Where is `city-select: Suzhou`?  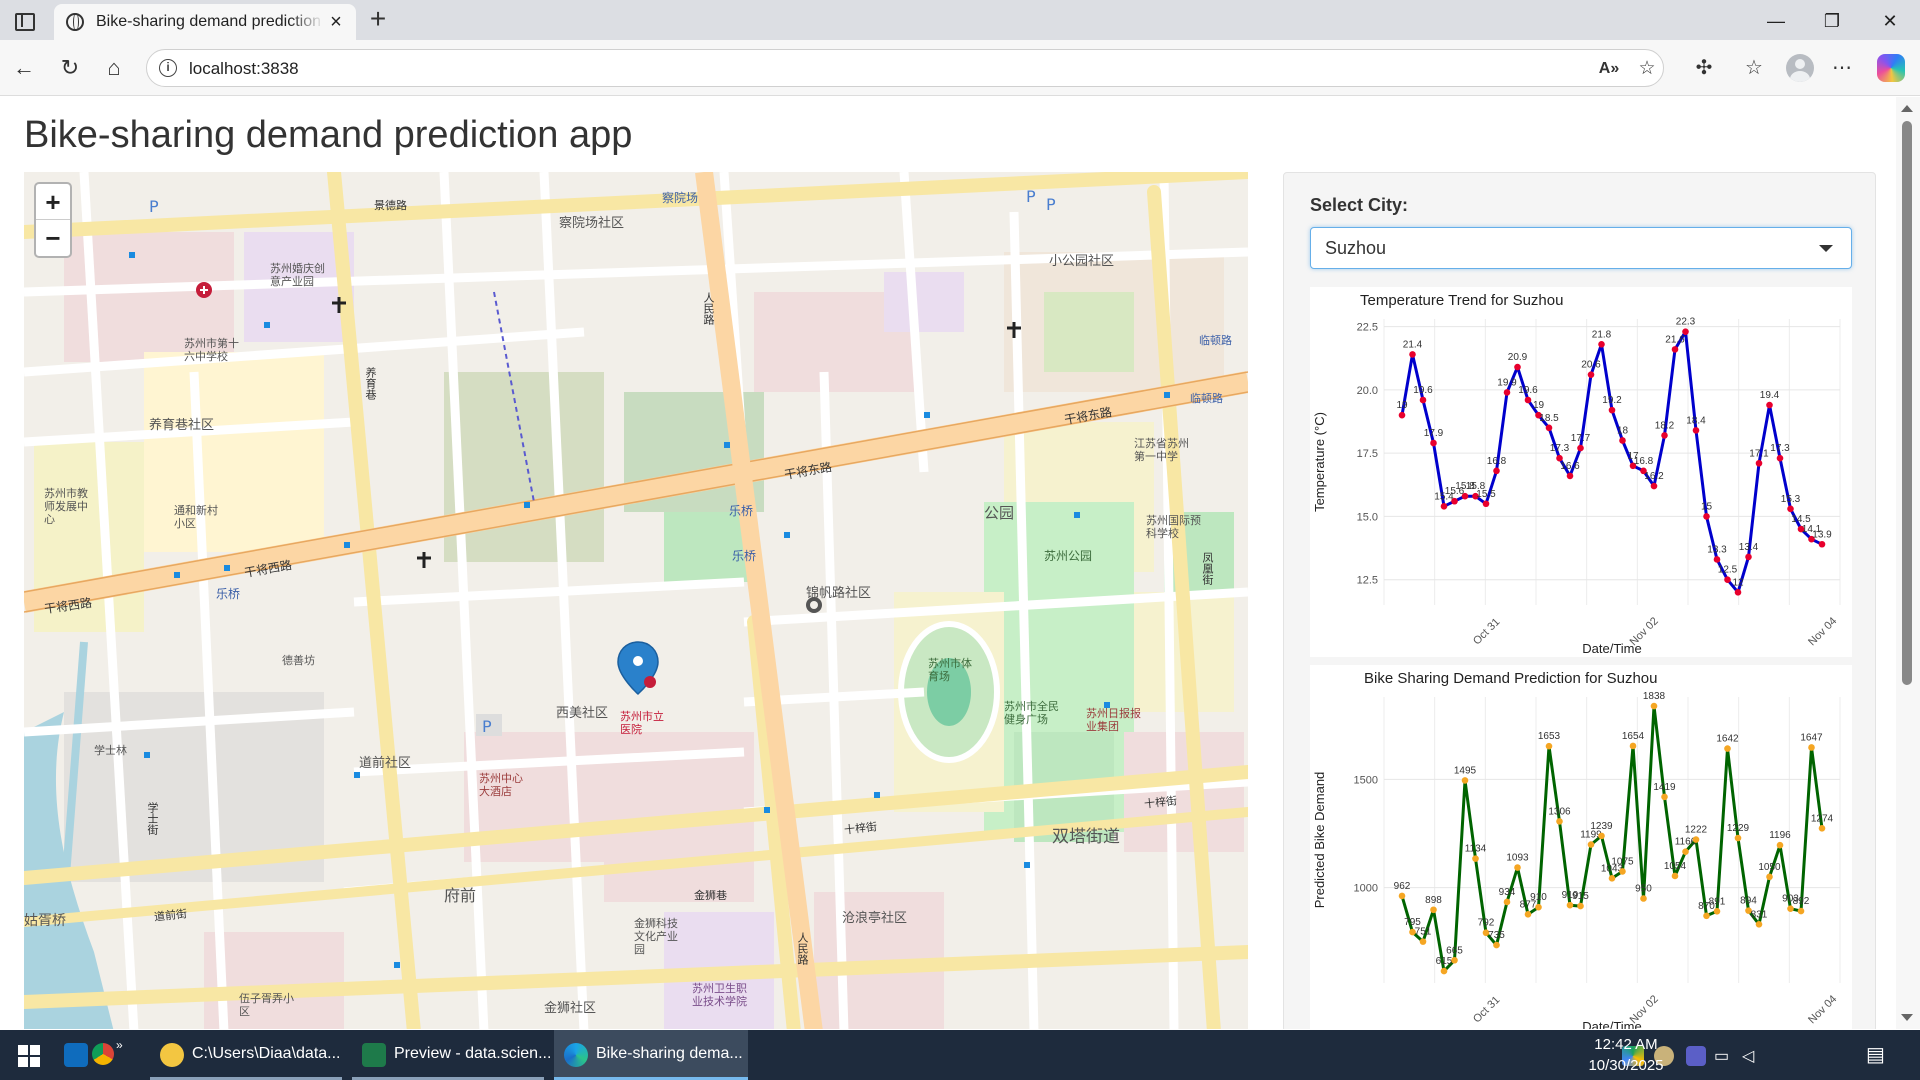 city-select: Suzhou is located at coordinates (1581, 248).